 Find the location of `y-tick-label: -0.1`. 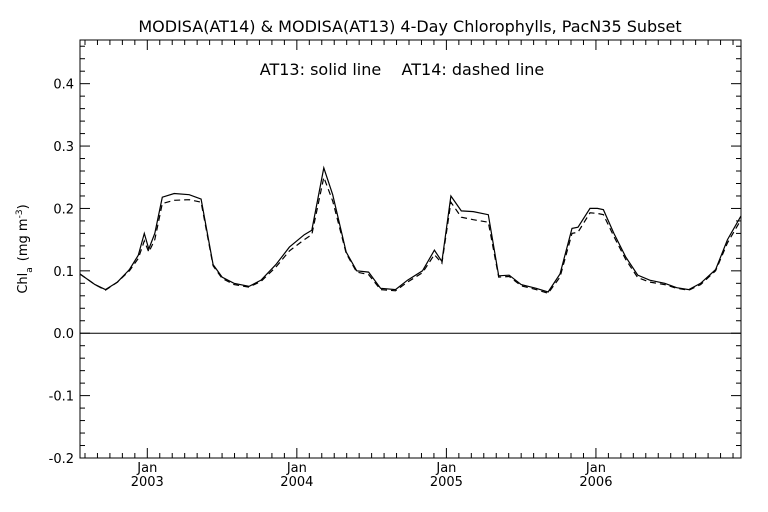

y-tick-label: -0.1 is located at coordinates (61, 397).